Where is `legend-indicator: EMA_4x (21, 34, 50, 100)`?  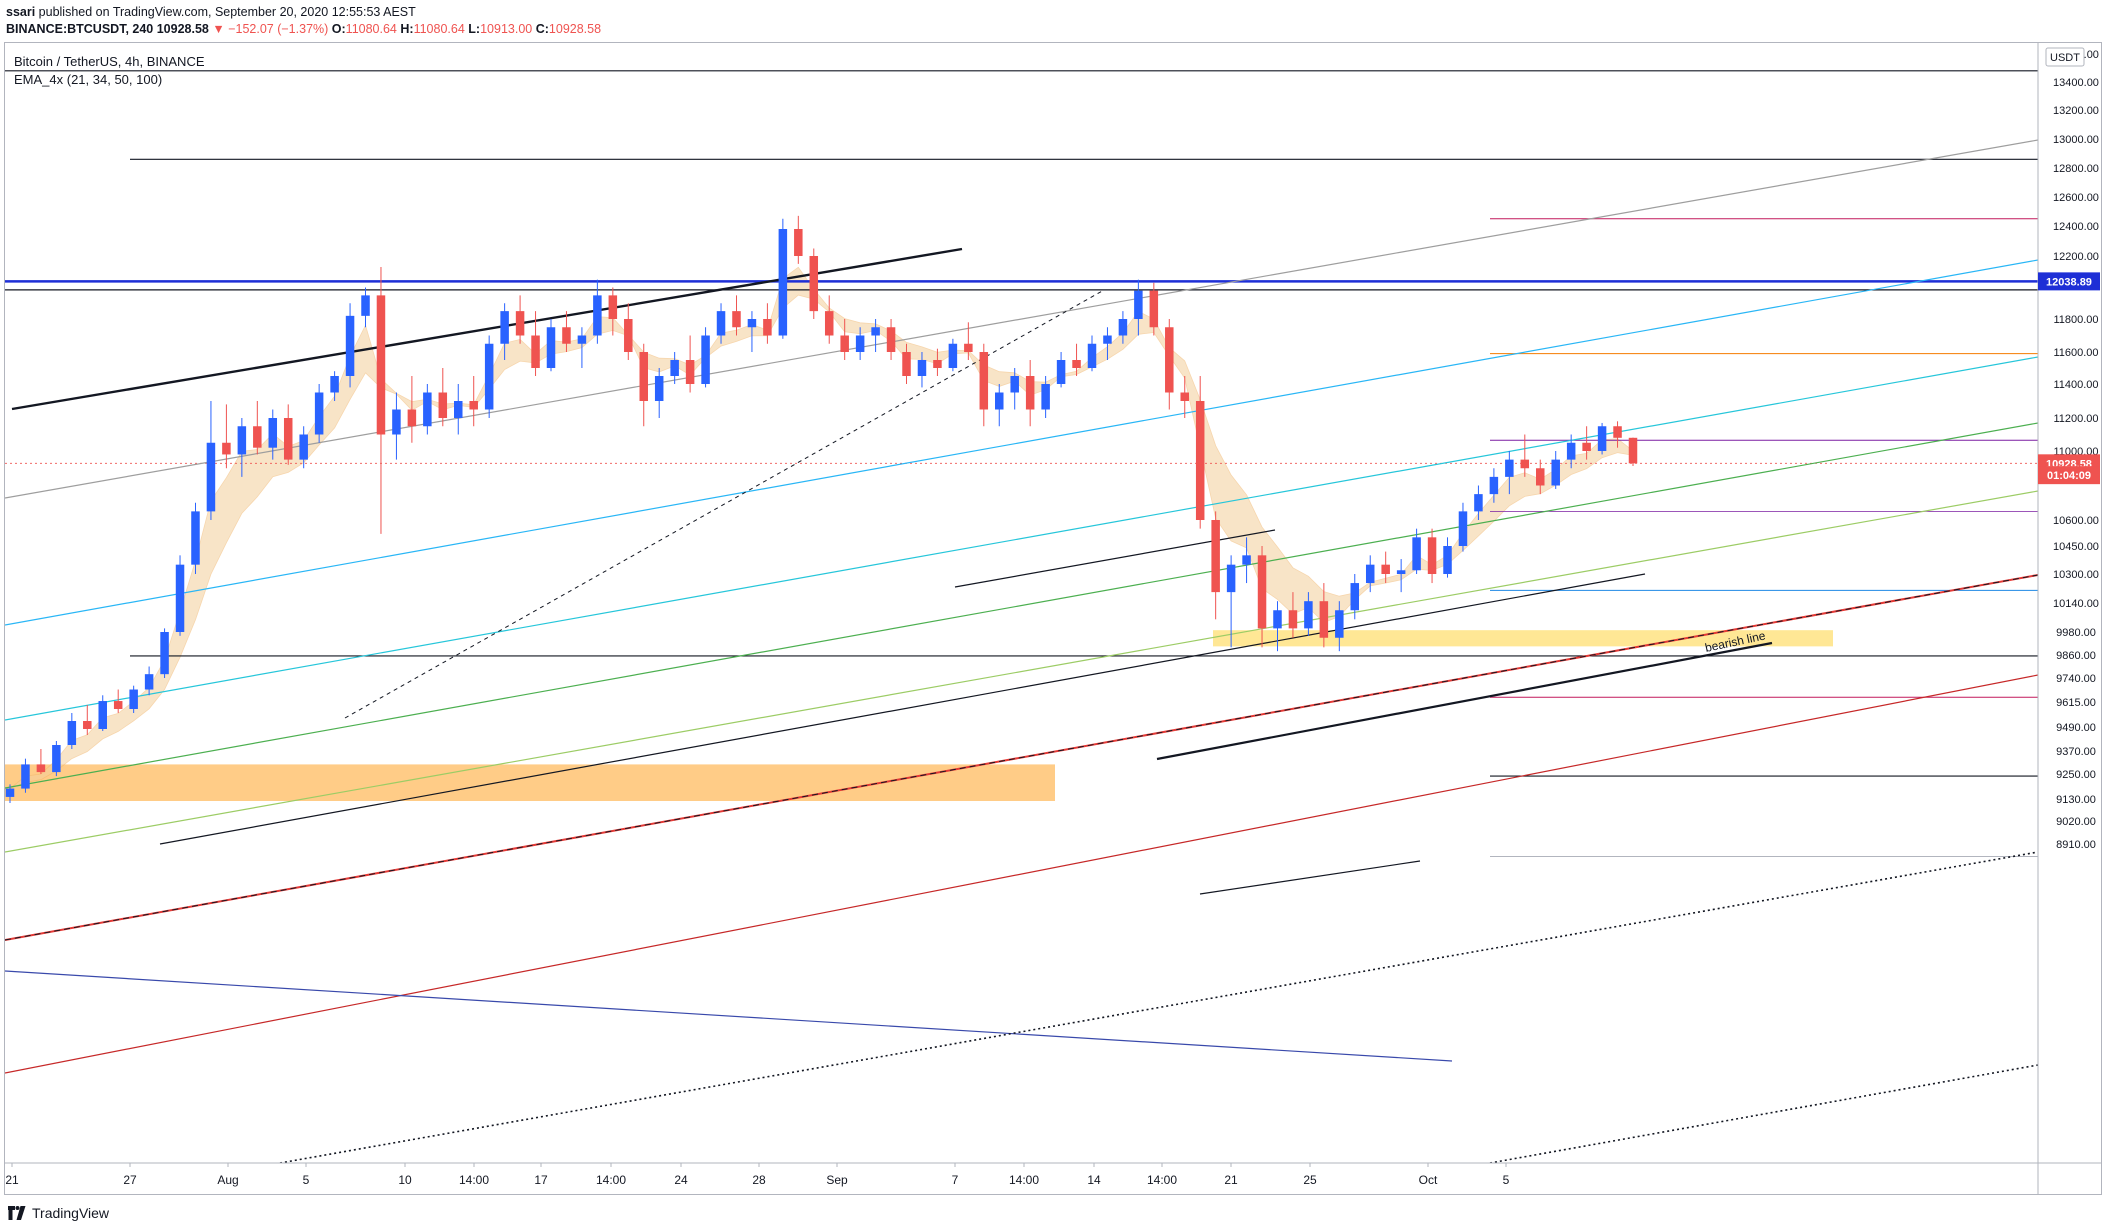 legend-indicator: EMA_4x (21, 34, 50, 100) is located at coordinates (88, 79).